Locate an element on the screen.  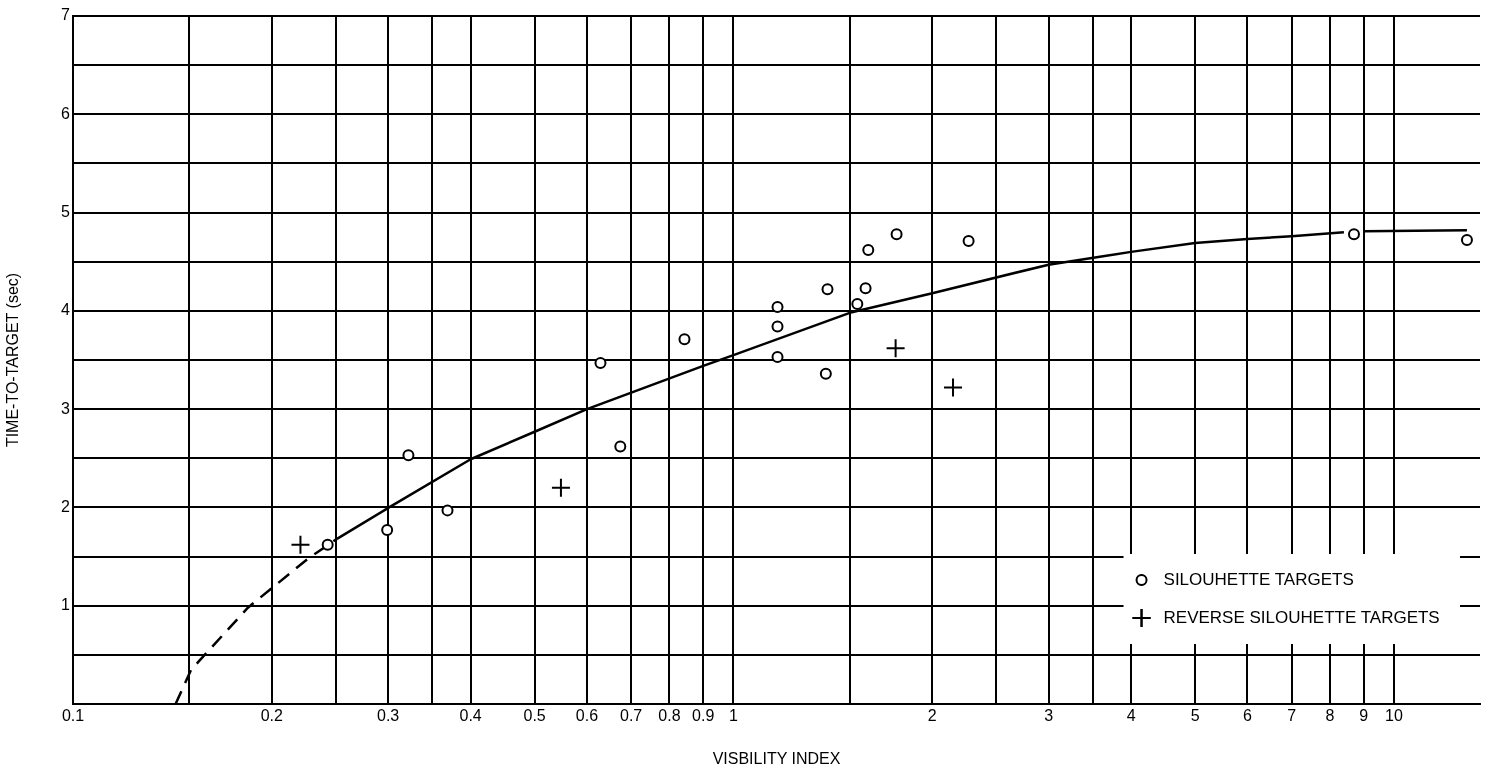
x-tick-label: 5 is located at coordinates (1195, 716).